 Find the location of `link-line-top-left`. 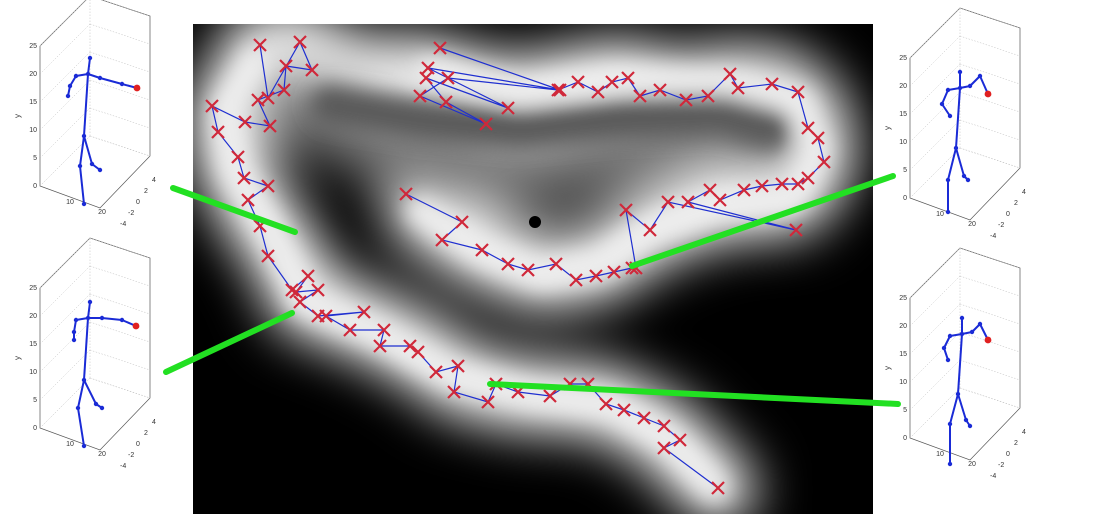

link-line-top-left is located at coordinates (234, 210).